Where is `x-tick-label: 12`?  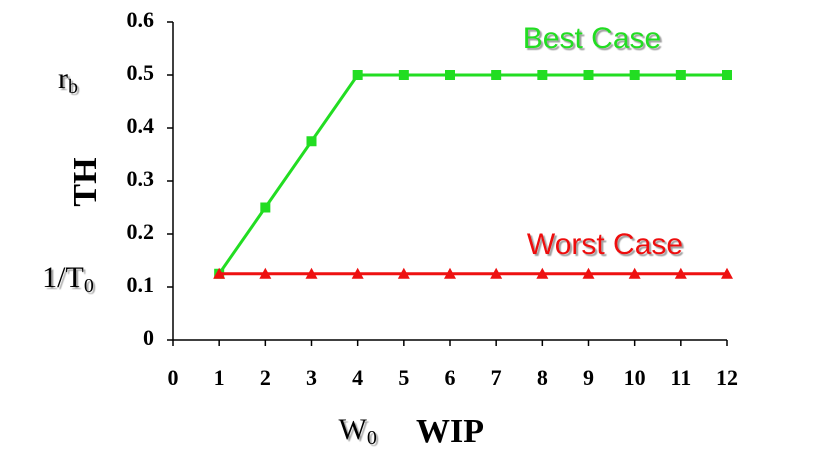 x-tick-label: 12 is located at coordinates (727, 377).